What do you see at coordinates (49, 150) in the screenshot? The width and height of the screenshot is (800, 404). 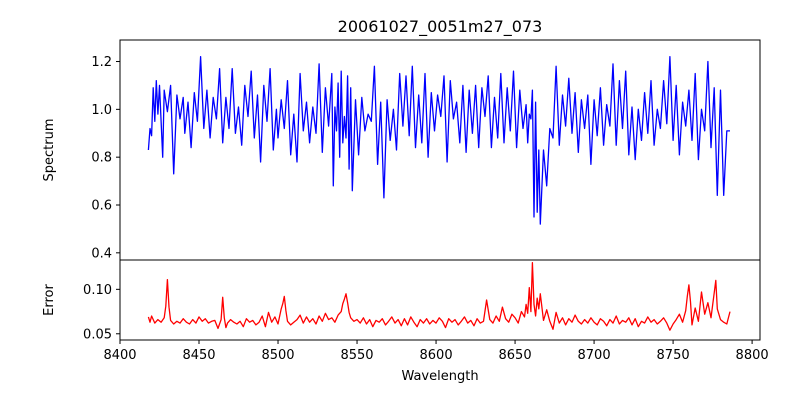 I see `spectrum-y-axis-label: Spectrum` at bounding box center [49, 150].